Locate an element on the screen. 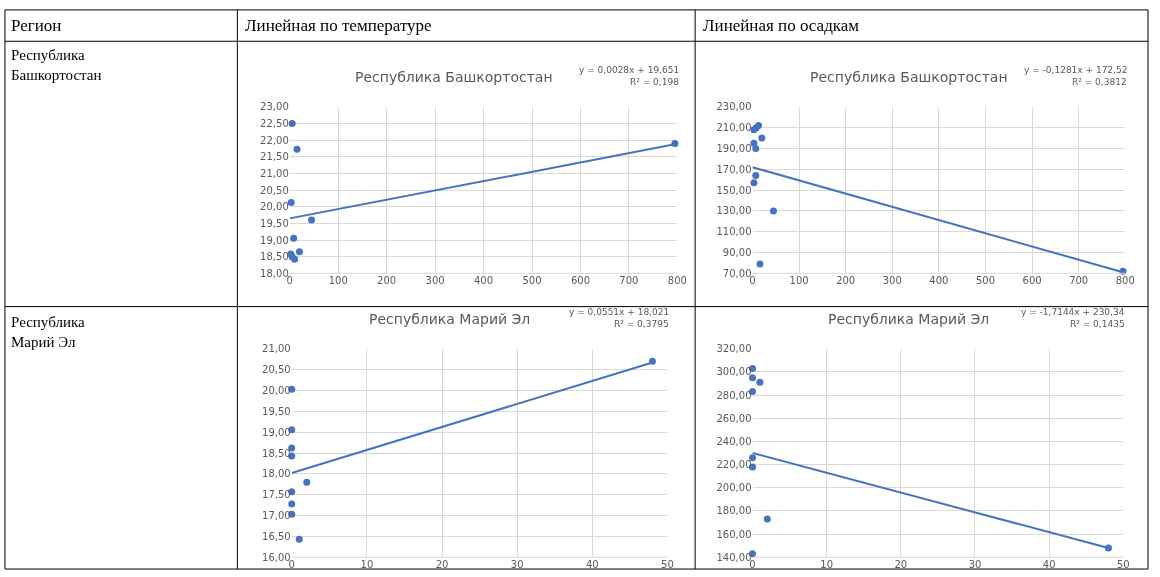  text: y = -0,1281x + 172,52 is located at coordinates (1076, 70).